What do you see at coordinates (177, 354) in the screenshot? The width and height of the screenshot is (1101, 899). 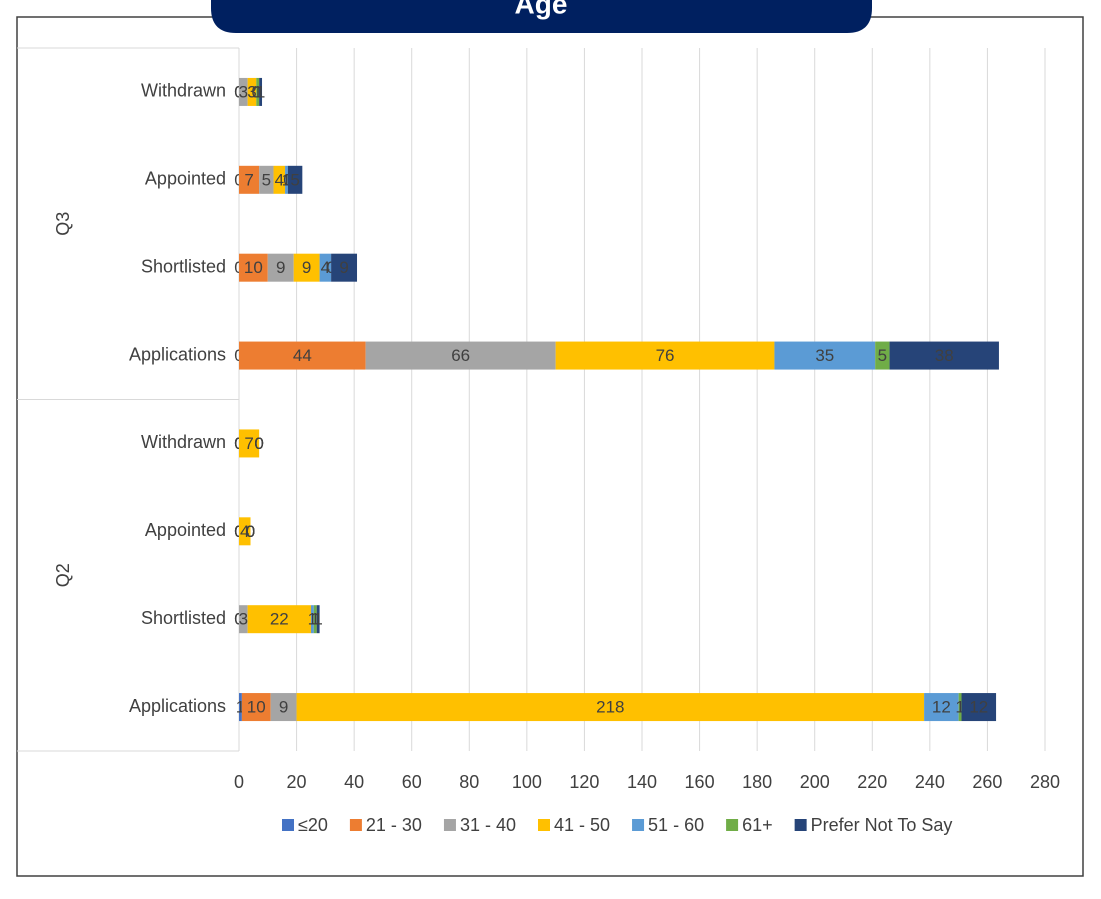 I see `y-tick-label: Applications` at bounding box center [177, 354].